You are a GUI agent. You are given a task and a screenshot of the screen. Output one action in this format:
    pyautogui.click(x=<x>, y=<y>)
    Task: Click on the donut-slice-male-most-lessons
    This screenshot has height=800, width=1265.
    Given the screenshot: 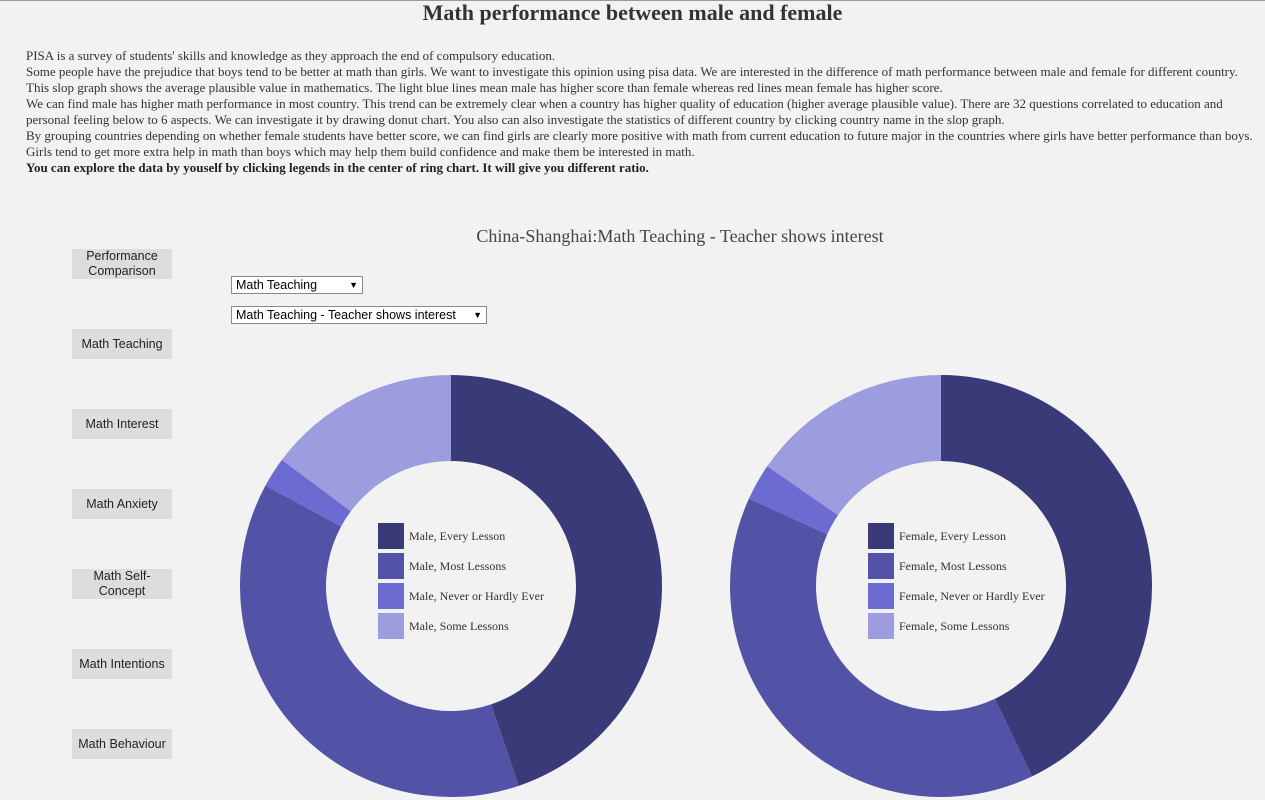 What is the action you would take?
    pyautogui.click(x=379, y=641)
    